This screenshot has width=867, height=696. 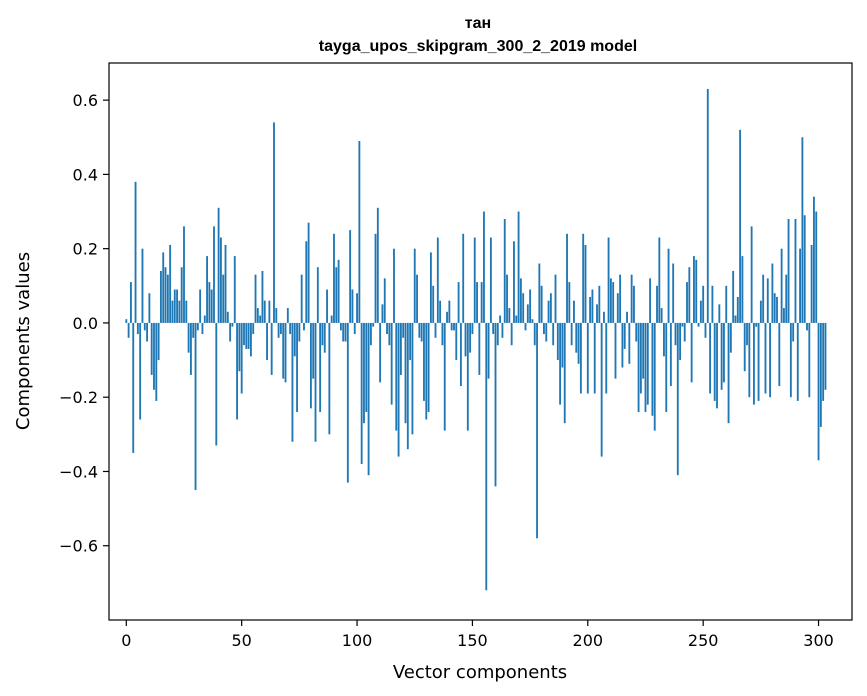 I want to click on x-tick-label: 50, so click(x=241, y=640).